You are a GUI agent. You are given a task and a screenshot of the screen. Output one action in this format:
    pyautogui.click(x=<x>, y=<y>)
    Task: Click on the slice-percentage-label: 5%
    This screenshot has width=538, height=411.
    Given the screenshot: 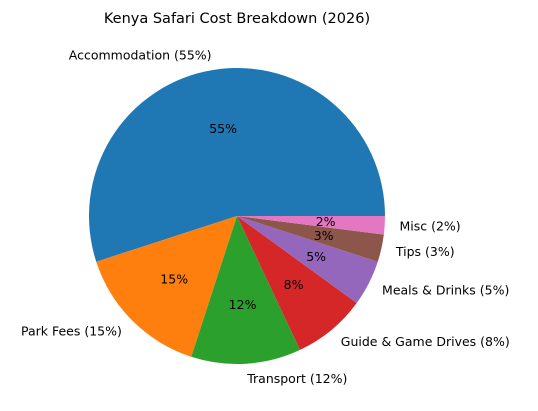 What is the action you would take?
    pyautogui.click(x=316, y=256)
    